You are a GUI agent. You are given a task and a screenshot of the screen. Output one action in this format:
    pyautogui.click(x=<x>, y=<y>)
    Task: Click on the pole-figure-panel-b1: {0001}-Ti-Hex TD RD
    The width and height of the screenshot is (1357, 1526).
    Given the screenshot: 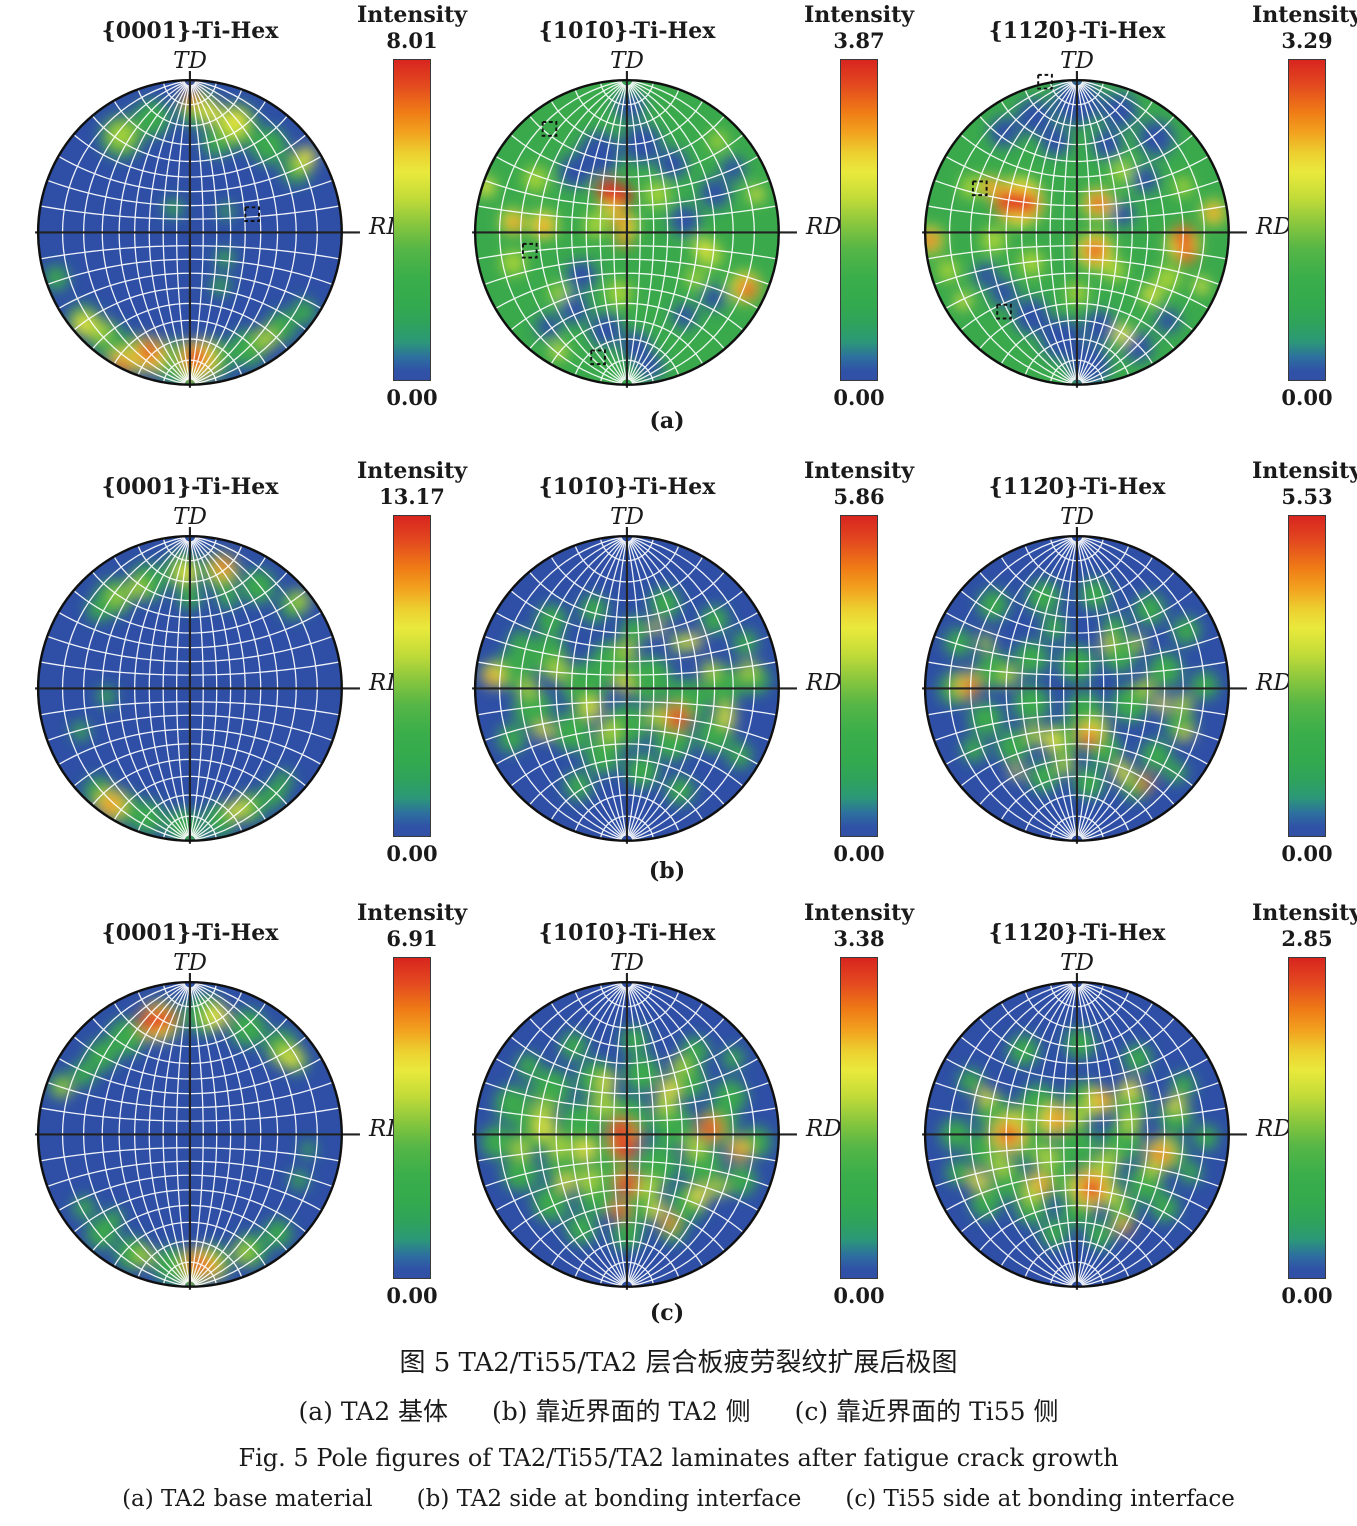 What is the action you would take?
    pyautogui.click(x=217, y=674)
    